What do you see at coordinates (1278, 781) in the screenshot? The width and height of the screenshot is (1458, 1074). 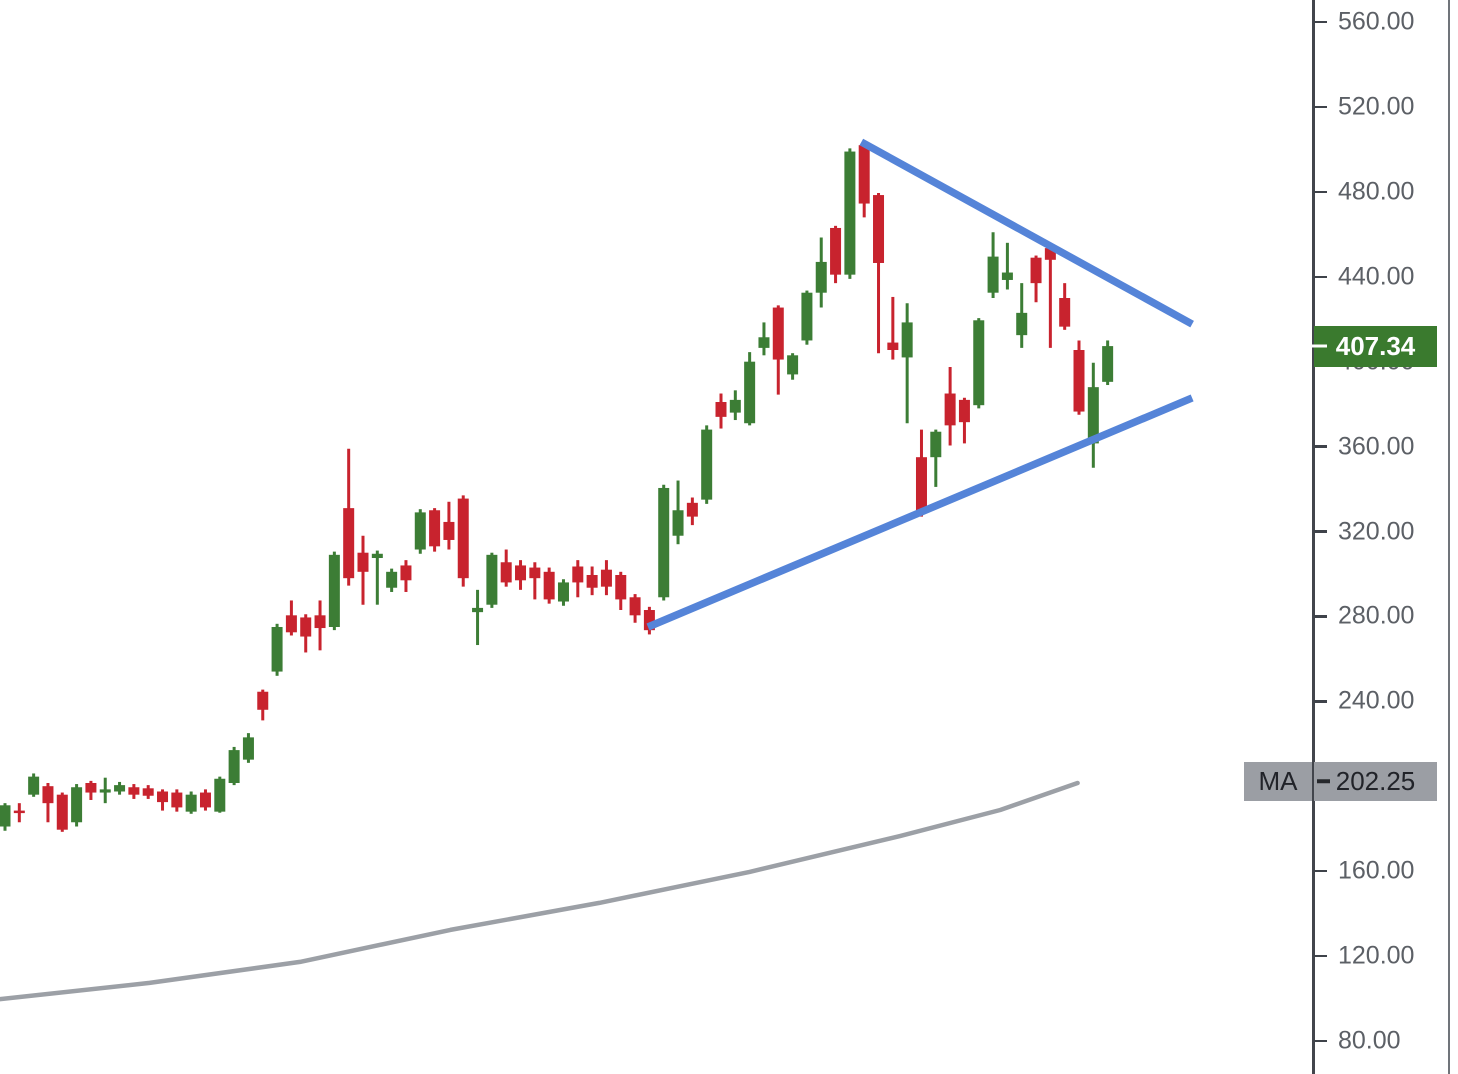 I see `ma-label-badge: MA` at bounding box center [1278, 781].